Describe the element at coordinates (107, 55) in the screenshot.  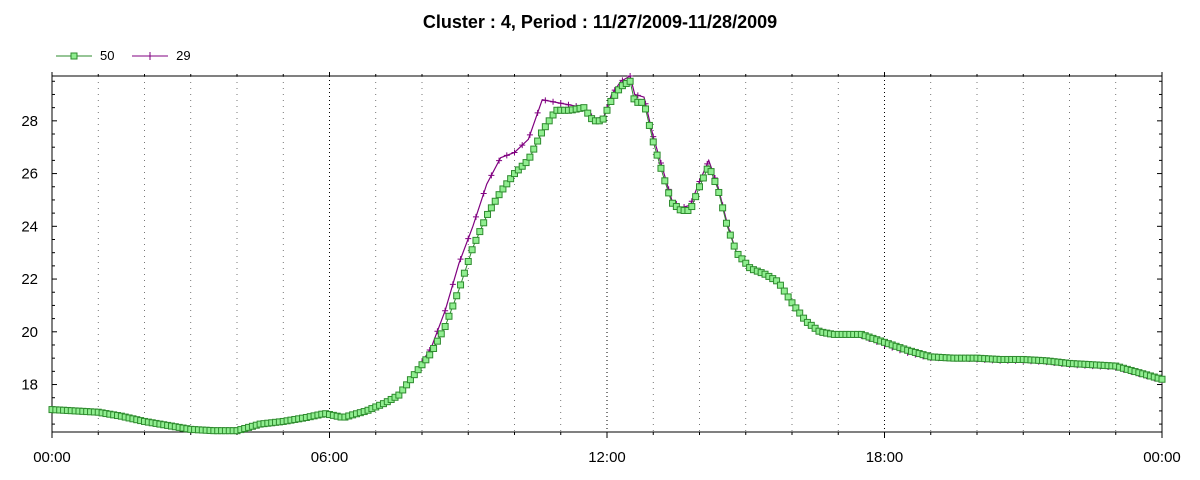
I see `legend-label-series-50: 50` at that location.